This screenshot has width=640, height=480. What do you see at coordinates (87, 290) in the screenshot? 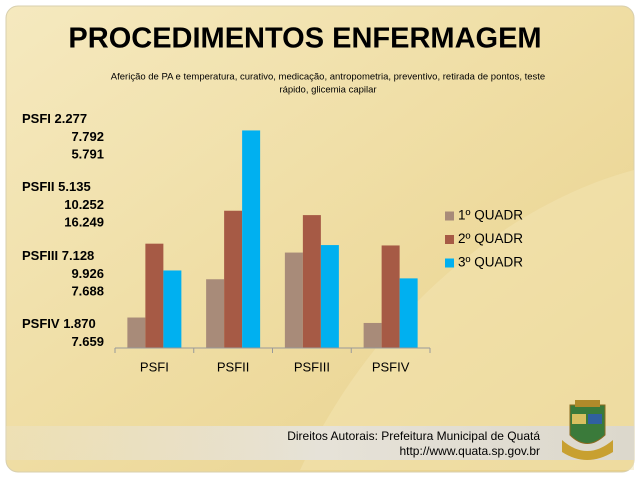
I see `value-label: 7.688` at bounding box center [87, 290].